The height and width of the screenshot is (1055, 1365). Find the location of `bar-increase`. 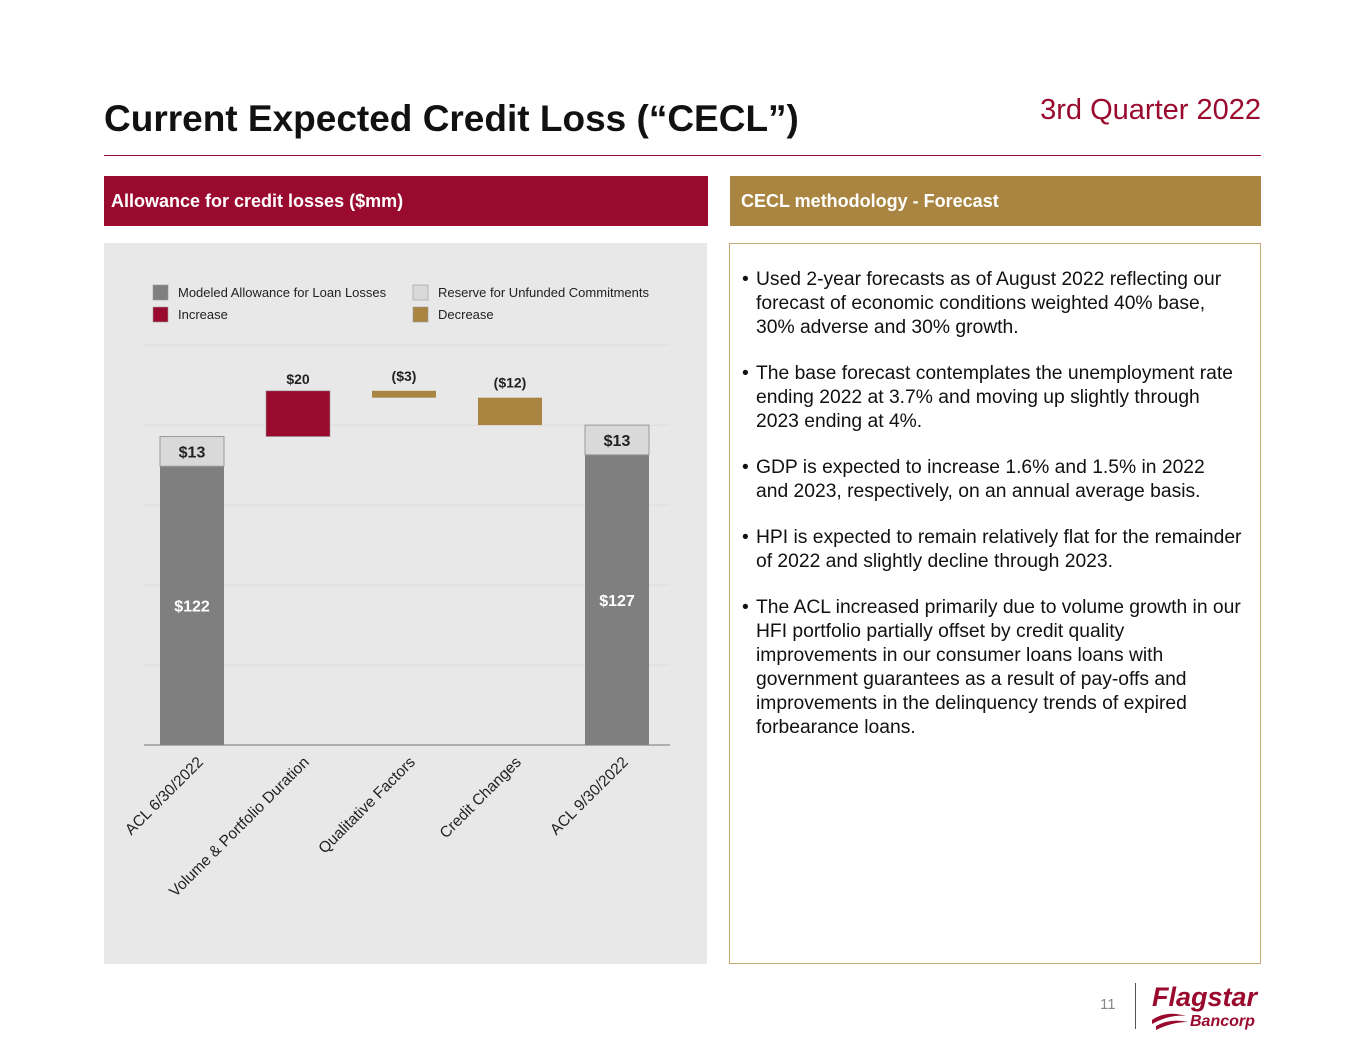

bar-increase is located at coordinates (298, 413).